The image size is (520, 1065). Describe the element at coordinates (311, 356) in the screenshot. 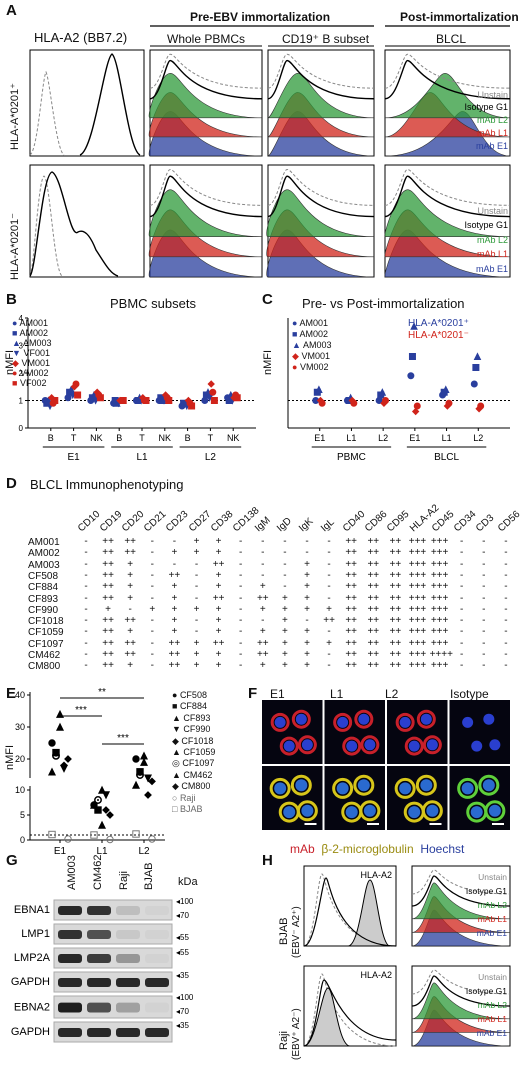

I see `c-leg-vm001: ◆ VM001` at that location.